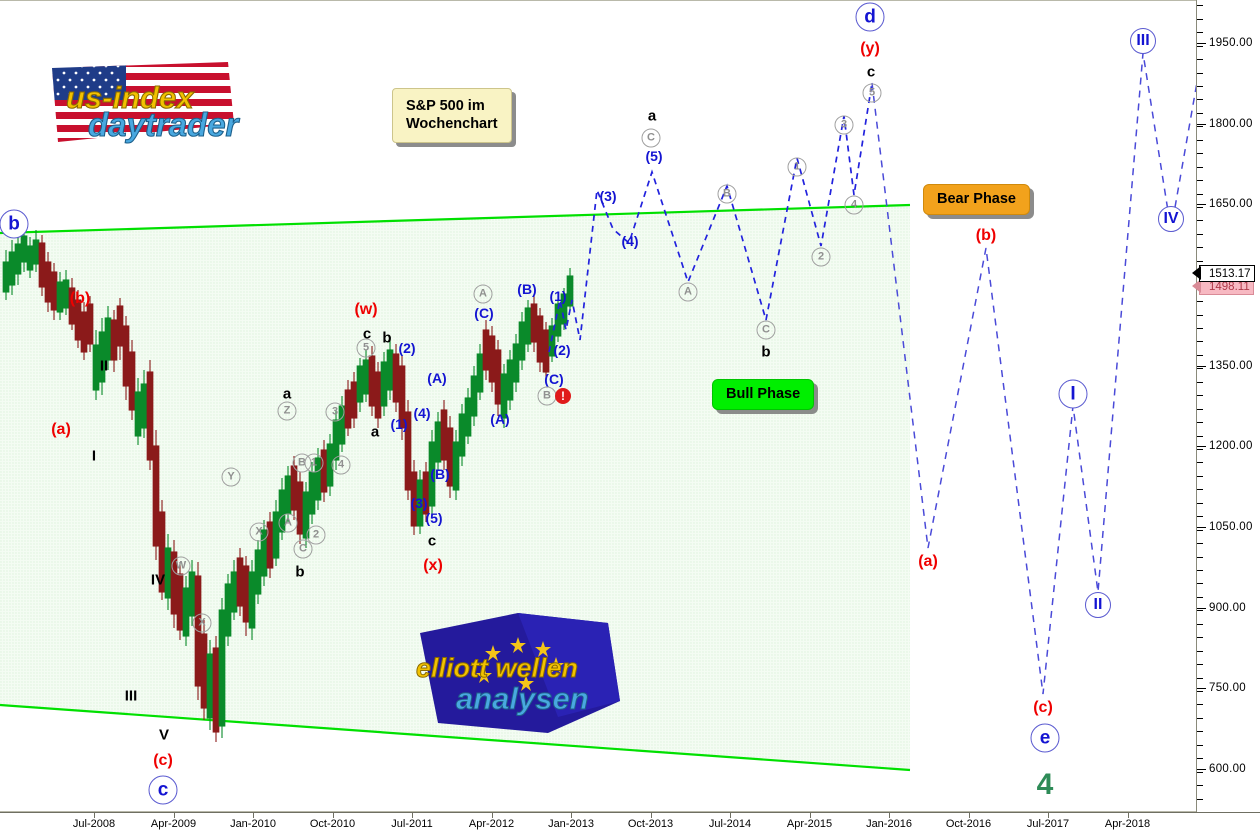 The image size is (1260, 833). Describe the element at coordinates (1045, 738) in the screenshot. I see `wave-label-e: e` at that location.